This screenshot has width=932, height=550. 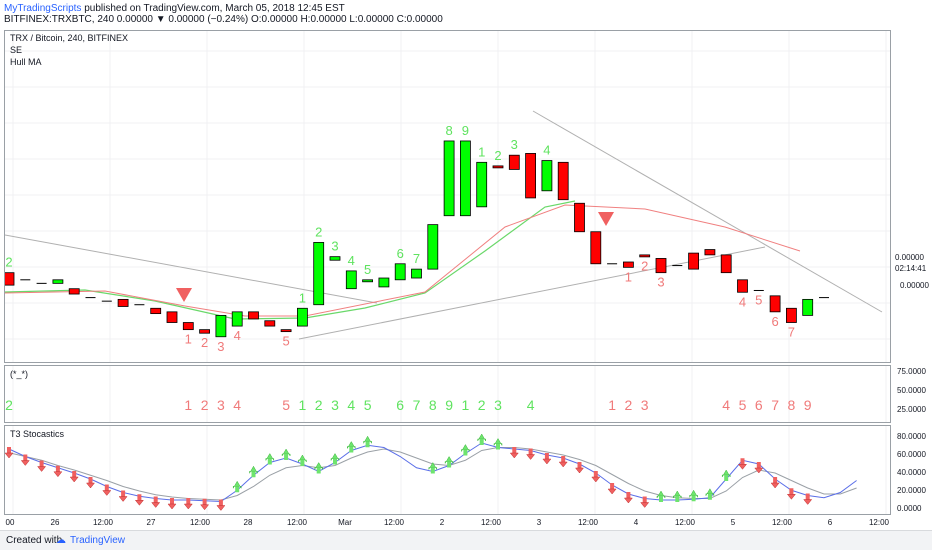 What do you see at coordinates (248, 522) in the screenshot?
I see `time-axis-label: 28` at bounding box center [248, 522].